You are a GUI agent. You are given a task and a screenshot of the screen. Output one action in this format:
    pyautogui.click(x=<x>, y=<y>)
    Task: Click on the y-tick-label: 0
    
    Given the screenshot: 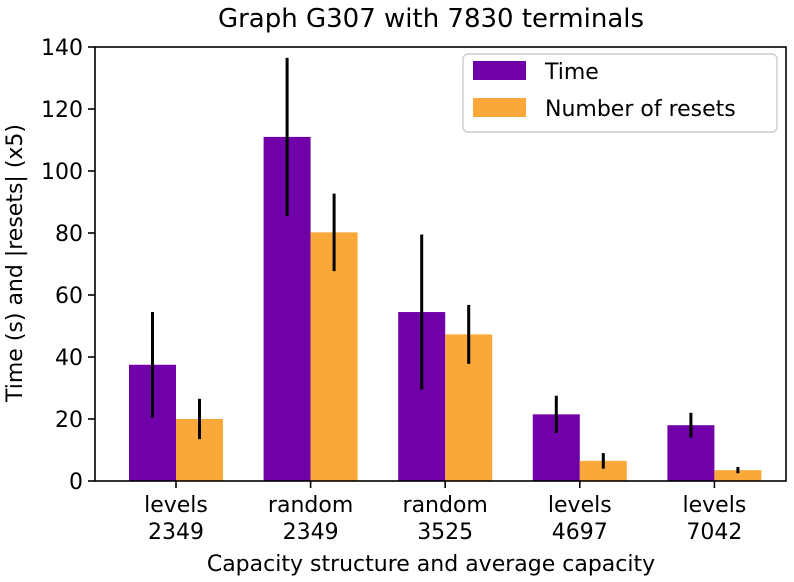 What is the action you would take?
    pyautogui.click(x=76, y=482)
    